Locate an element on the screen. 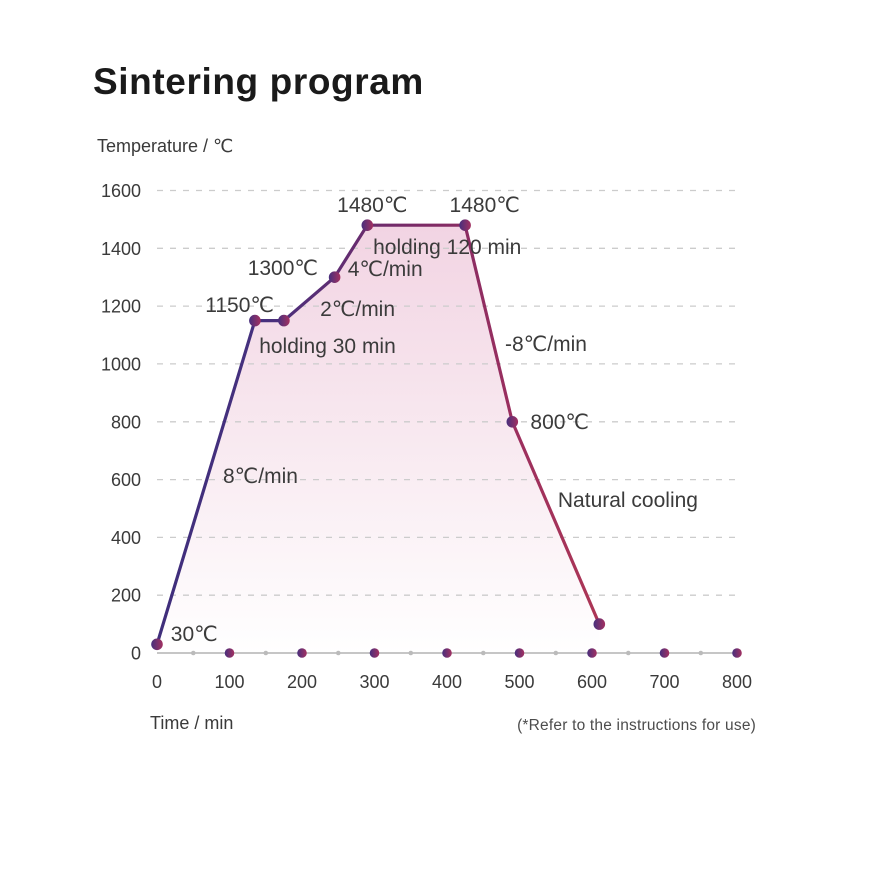 This screenshot has height=870, width=886. y-tick-1000: 1000 is located at coordinates (121, 364).